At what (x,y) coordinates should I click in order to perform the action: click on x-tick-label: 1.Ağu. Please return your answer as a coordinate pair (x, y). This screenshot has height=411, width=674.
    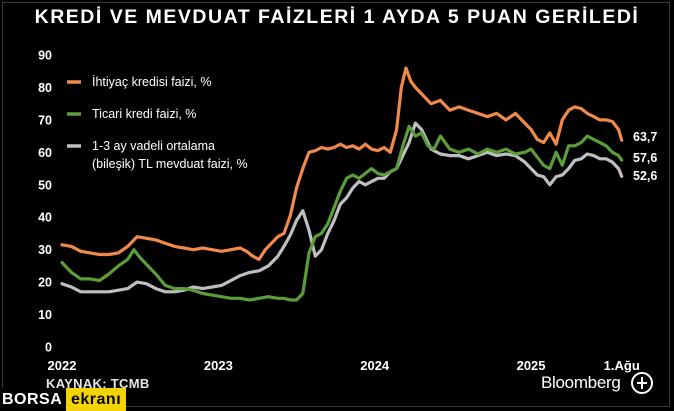
    Looking at the image, I should click on (622, 365).